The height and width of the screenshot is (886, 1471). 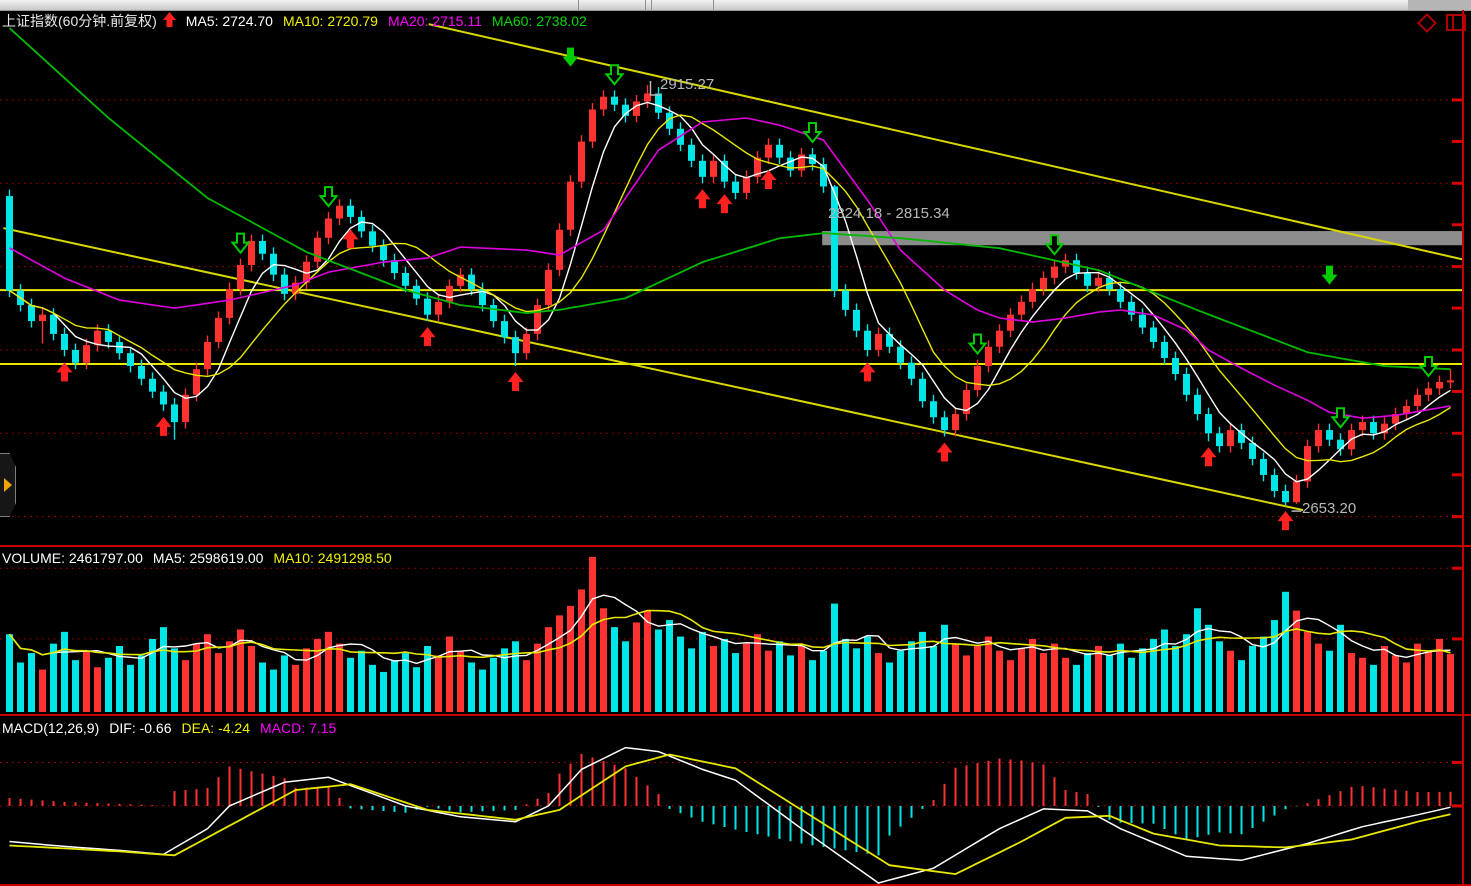 I want to click on window-top-strip, so click(x=735, y=5).